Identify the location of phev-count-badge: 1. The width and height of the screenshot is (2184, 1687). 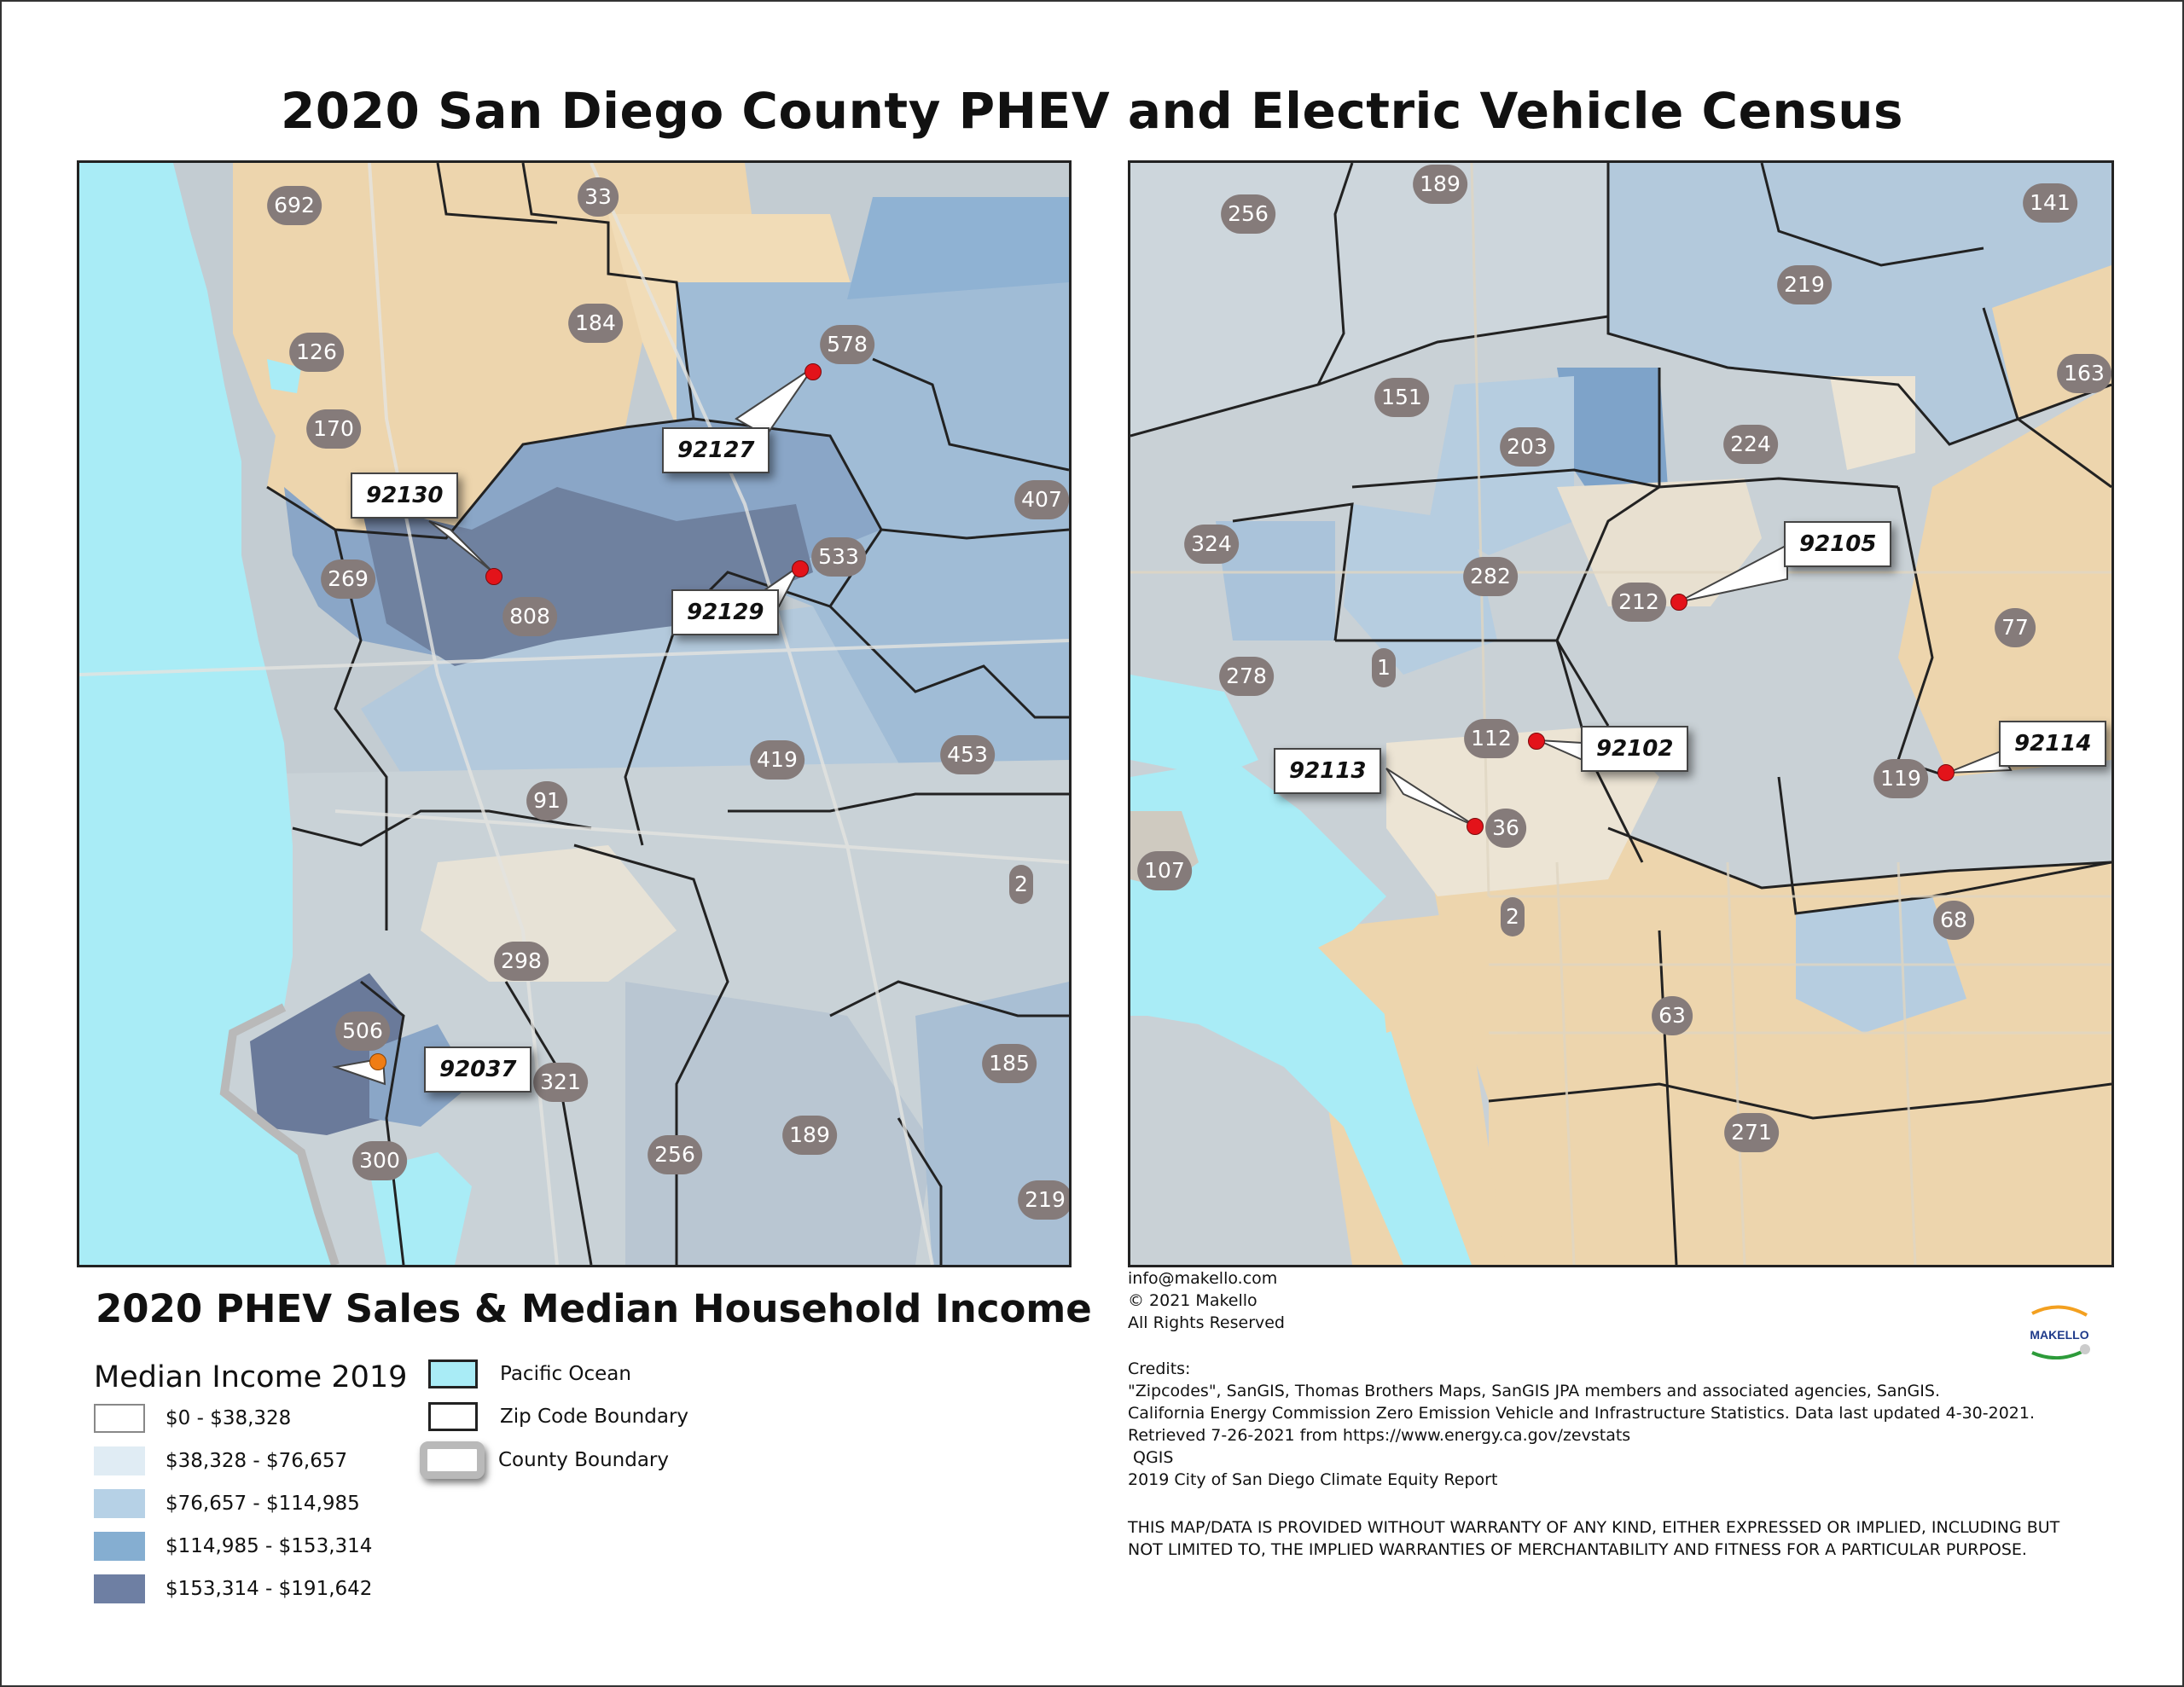
(1384, 668).